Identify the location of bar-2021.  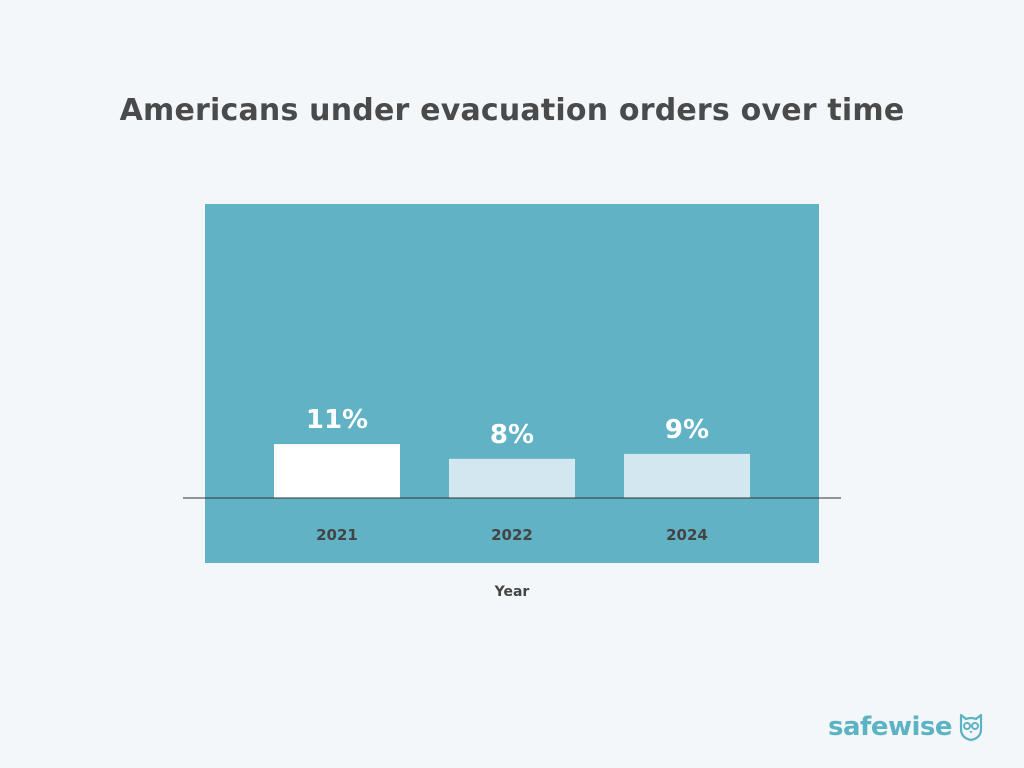
(337, 471).